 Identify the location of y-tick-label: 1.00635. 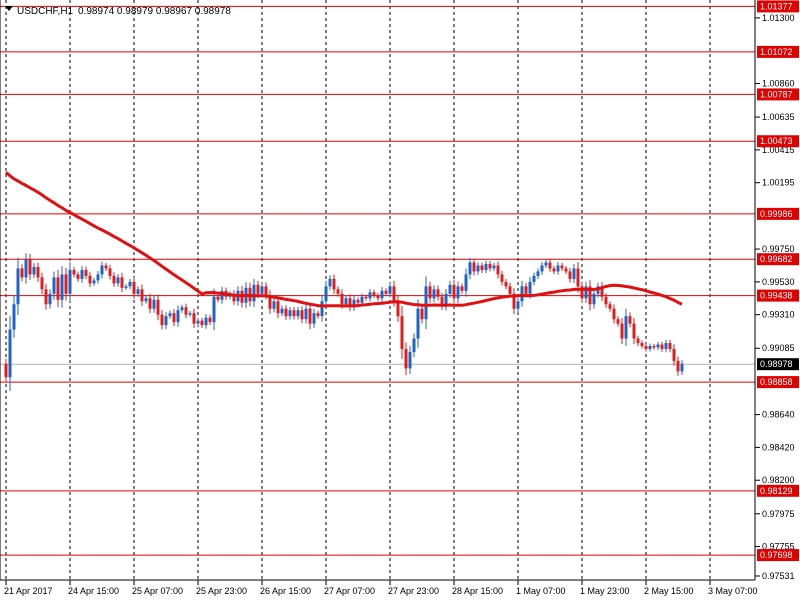
(778, 117).